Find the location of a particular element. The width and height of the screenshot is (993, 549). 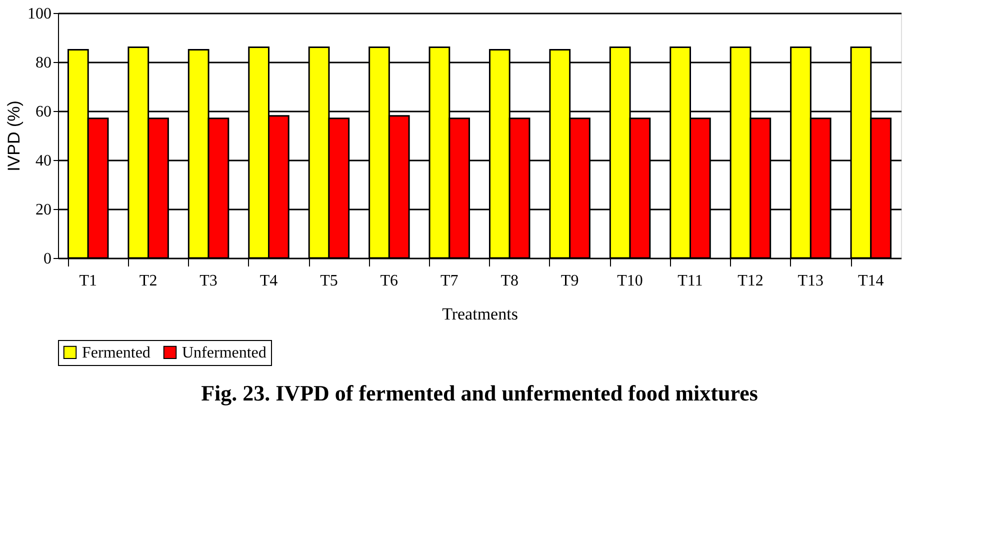

x-tick-label: T10 is located at coordinates (630, 281).